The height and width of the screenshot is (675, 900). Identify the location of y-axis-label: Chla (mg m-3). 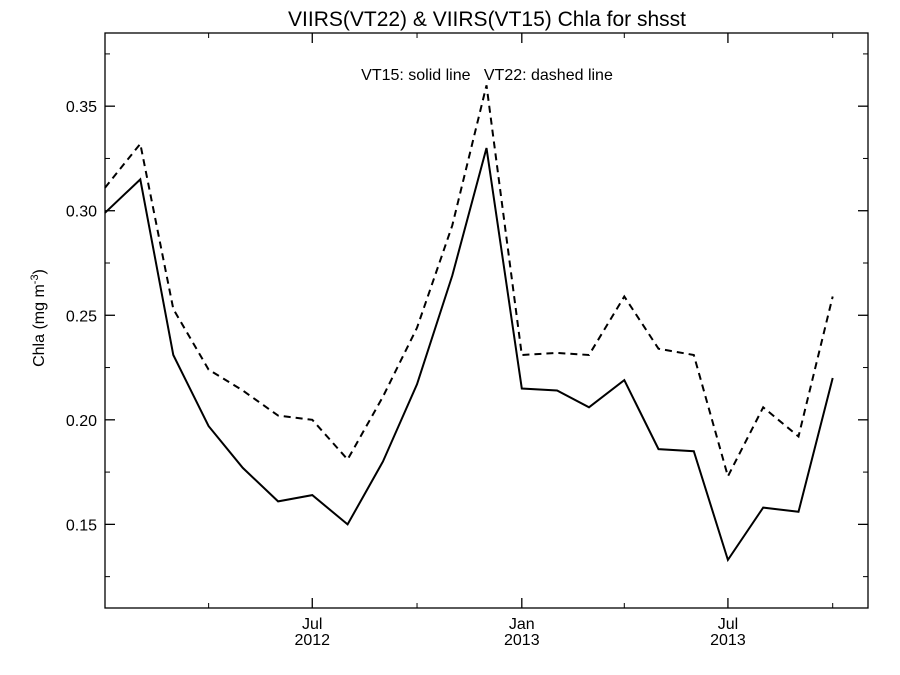
(38, 318).